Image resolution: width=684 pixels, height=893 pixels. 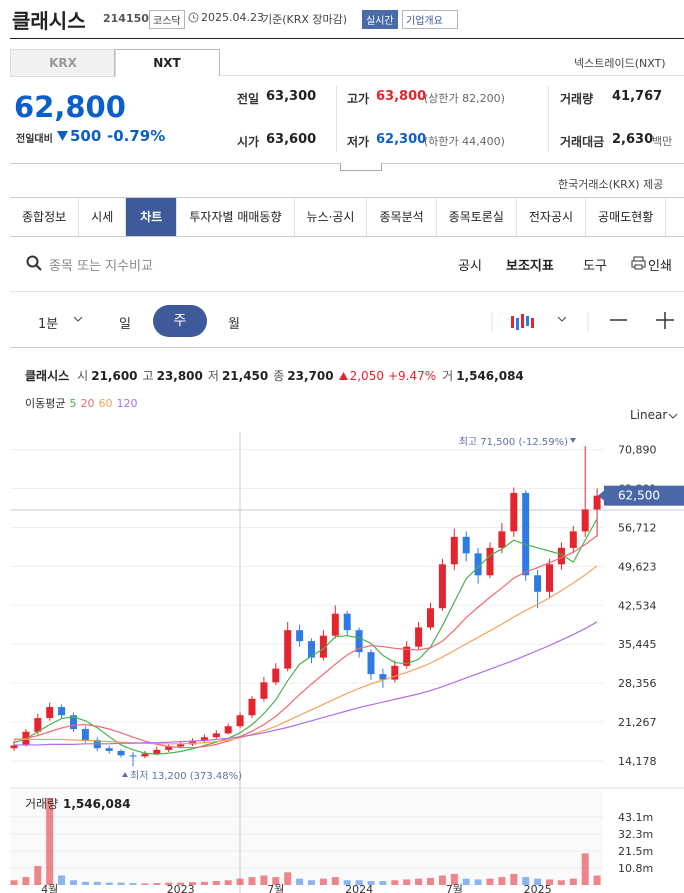 What do you see at coordinates (114, 376) in the screenshot?
I see `legend-value: 21,600` at bounding box center [114, 376].